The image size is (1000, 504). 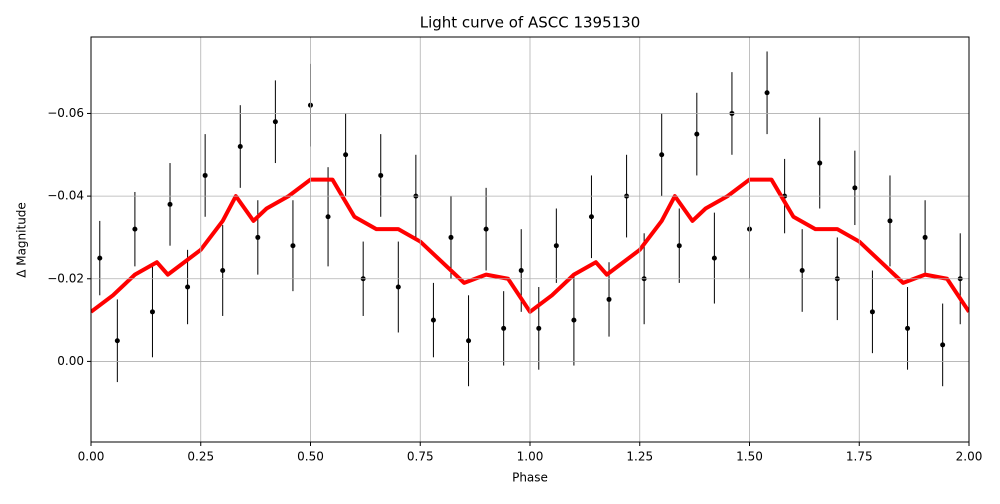 What do you see at coordinates (420, 457) in the screenshot?
I see `x-tick-label: 0.75` at bounding box center [420, 457].